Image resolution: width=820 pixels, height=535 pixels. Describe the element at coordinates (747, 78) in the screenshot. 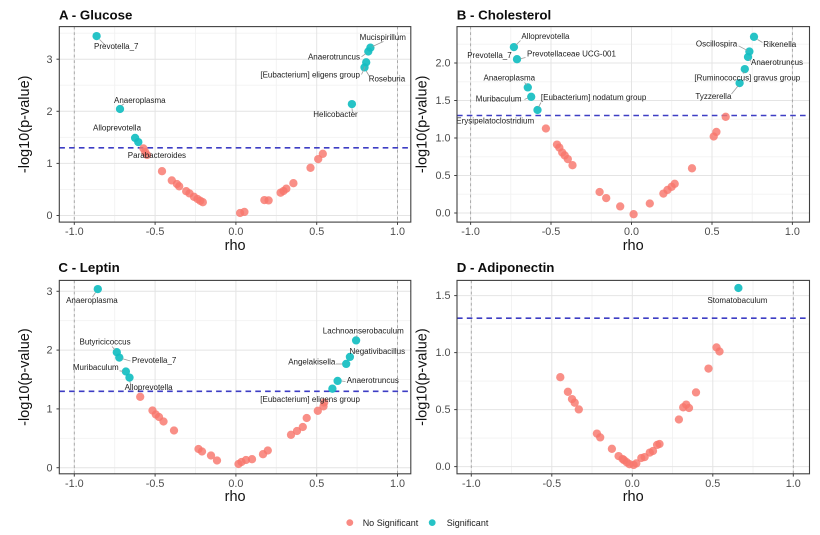

I see `svg-text: [Ruminococcus] gravus group` at that location.